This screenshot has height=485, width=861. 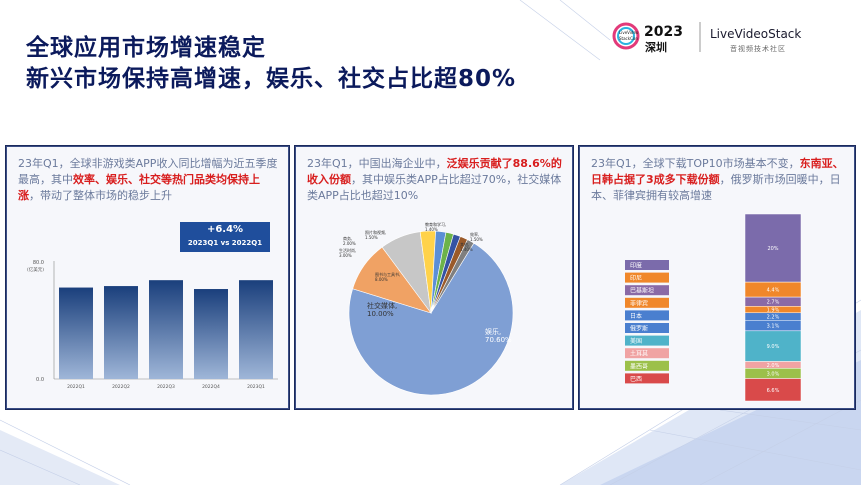 What do you see at coordinates (148, 171) in the screenshot?
I see `panel-1-text: 23年Q1，全球非游戏类APP收入同比增幅为近五季度最高，其中` at bounding box center [148, 171].